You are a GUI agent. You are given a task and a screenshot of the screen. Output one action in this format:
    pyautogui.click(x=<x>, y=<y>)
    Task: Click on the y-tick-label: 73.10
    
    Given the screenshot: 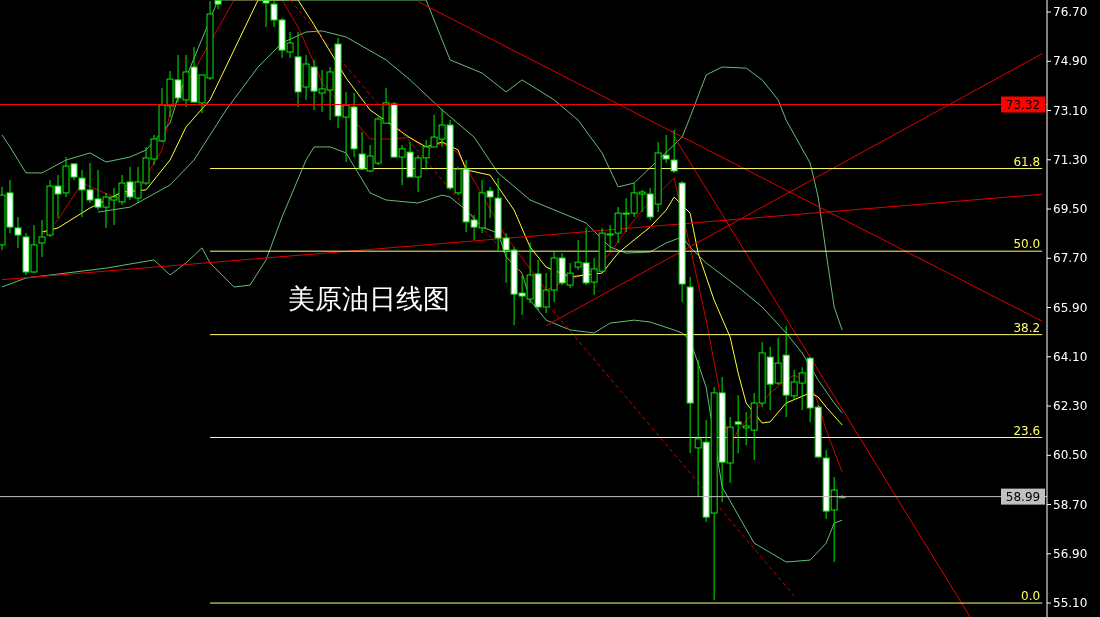 What is the action you would take?
    pyautogui.click(x=1070, y=110)
    